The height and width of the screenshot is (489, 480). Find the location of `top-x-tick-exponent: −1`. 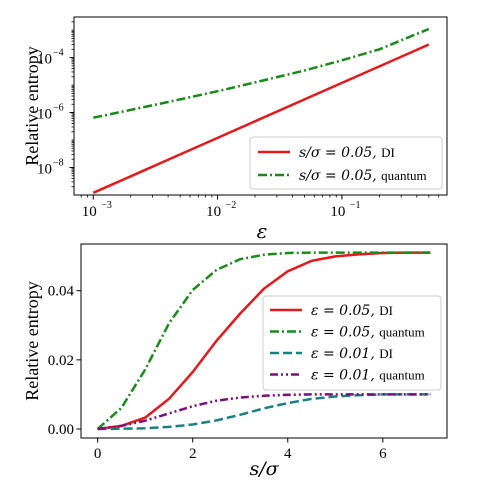

top-x-tick-exponent: −1 is located at coordinates (355, 205).